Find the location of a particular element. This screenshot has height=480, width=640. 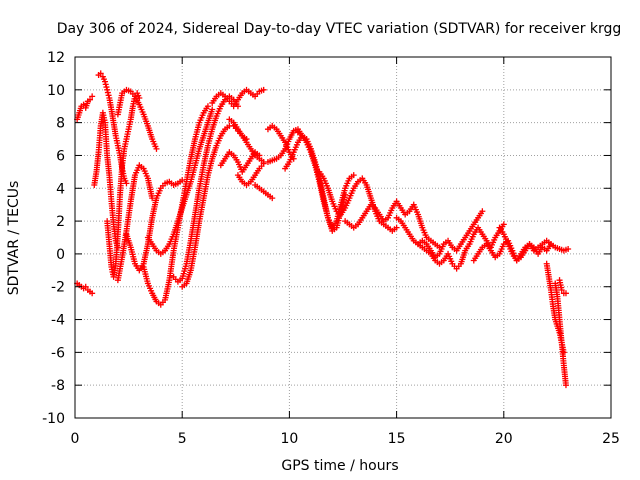

y-tick-label: -6 is located at coordinates (58, 353).